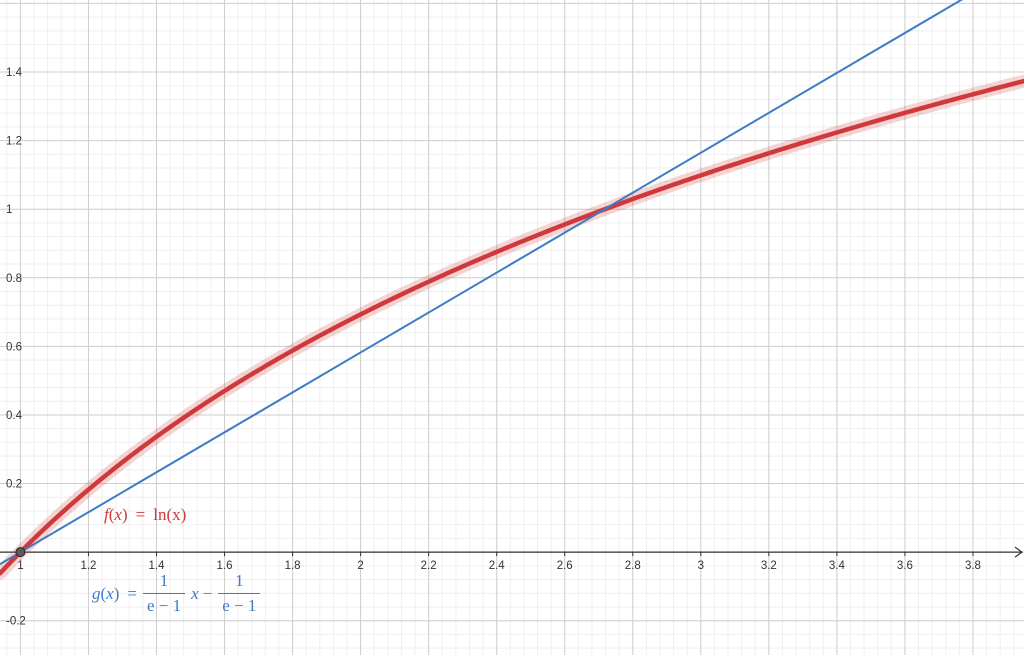 This screenshot has height=655, width=1024. I want to click on g-fraction-2: 1 e − 1, so click(239, 593).